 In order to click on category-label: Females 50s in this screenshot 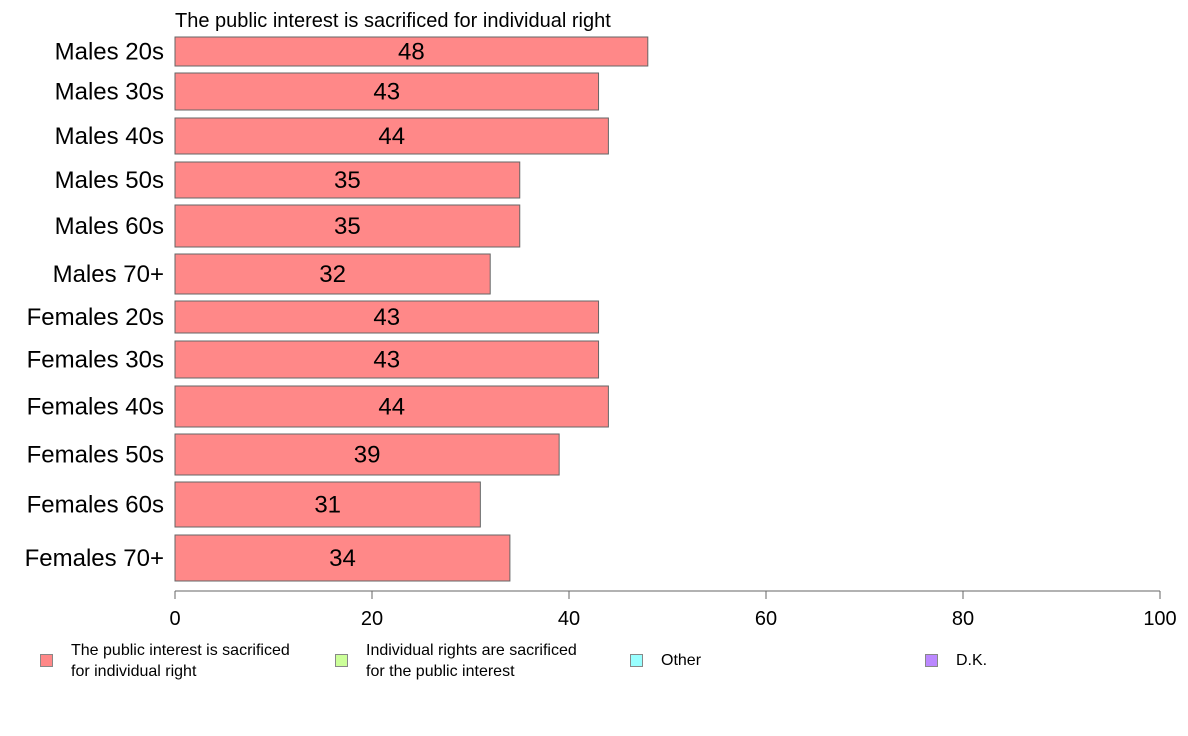, I will do `click(95, 455)`.